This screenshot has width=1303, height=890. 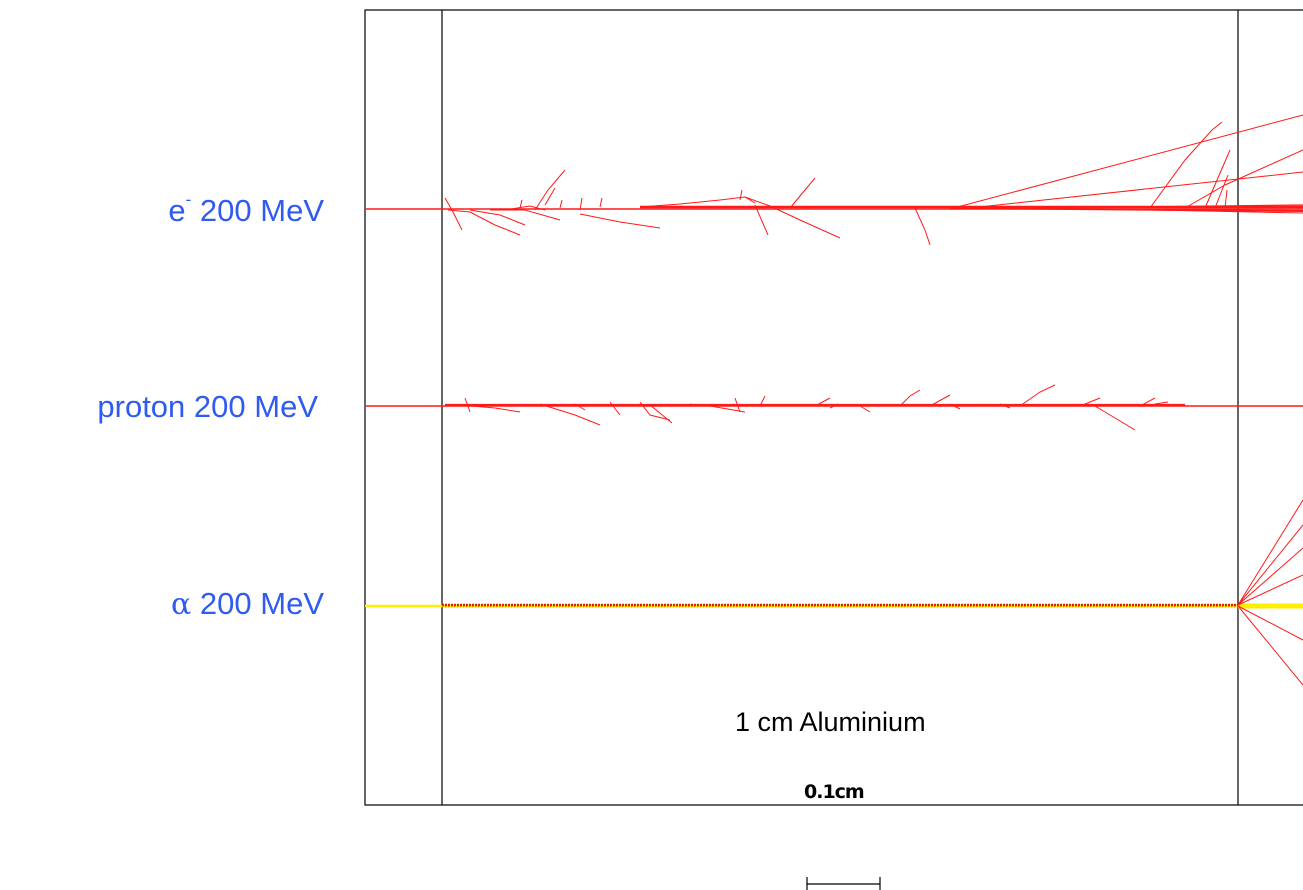 I want to click on alpha-energy: 200 MeV, so click(x=261, y=603).